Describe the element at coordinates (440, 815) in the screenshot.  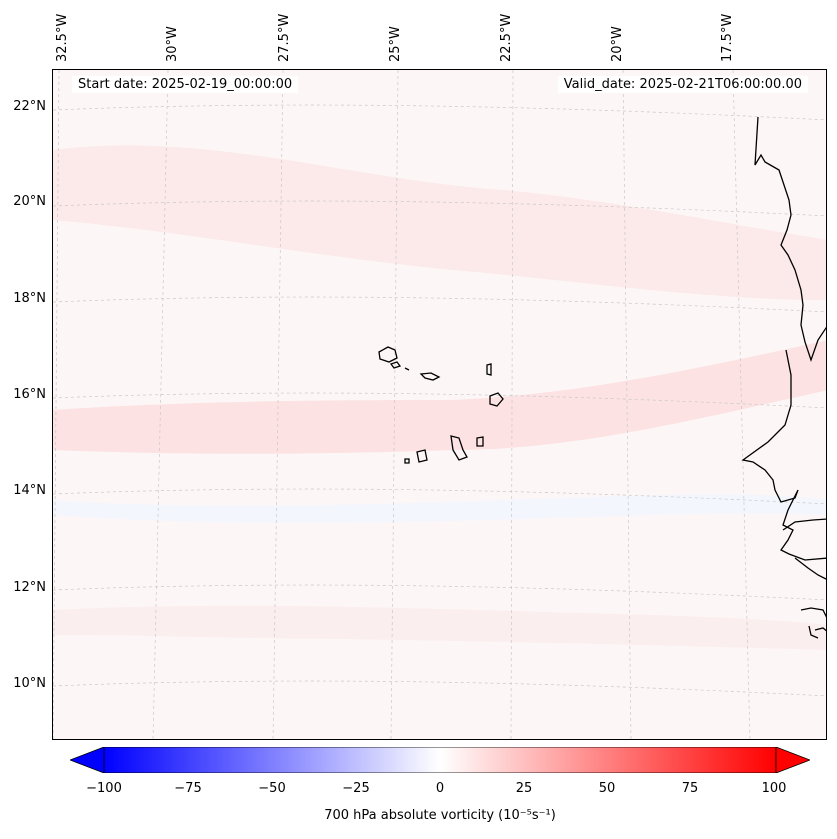
I see `colorbar-label: 700 hPa absolute vorticity (10⁻⁵s⁻¹)` at that location.